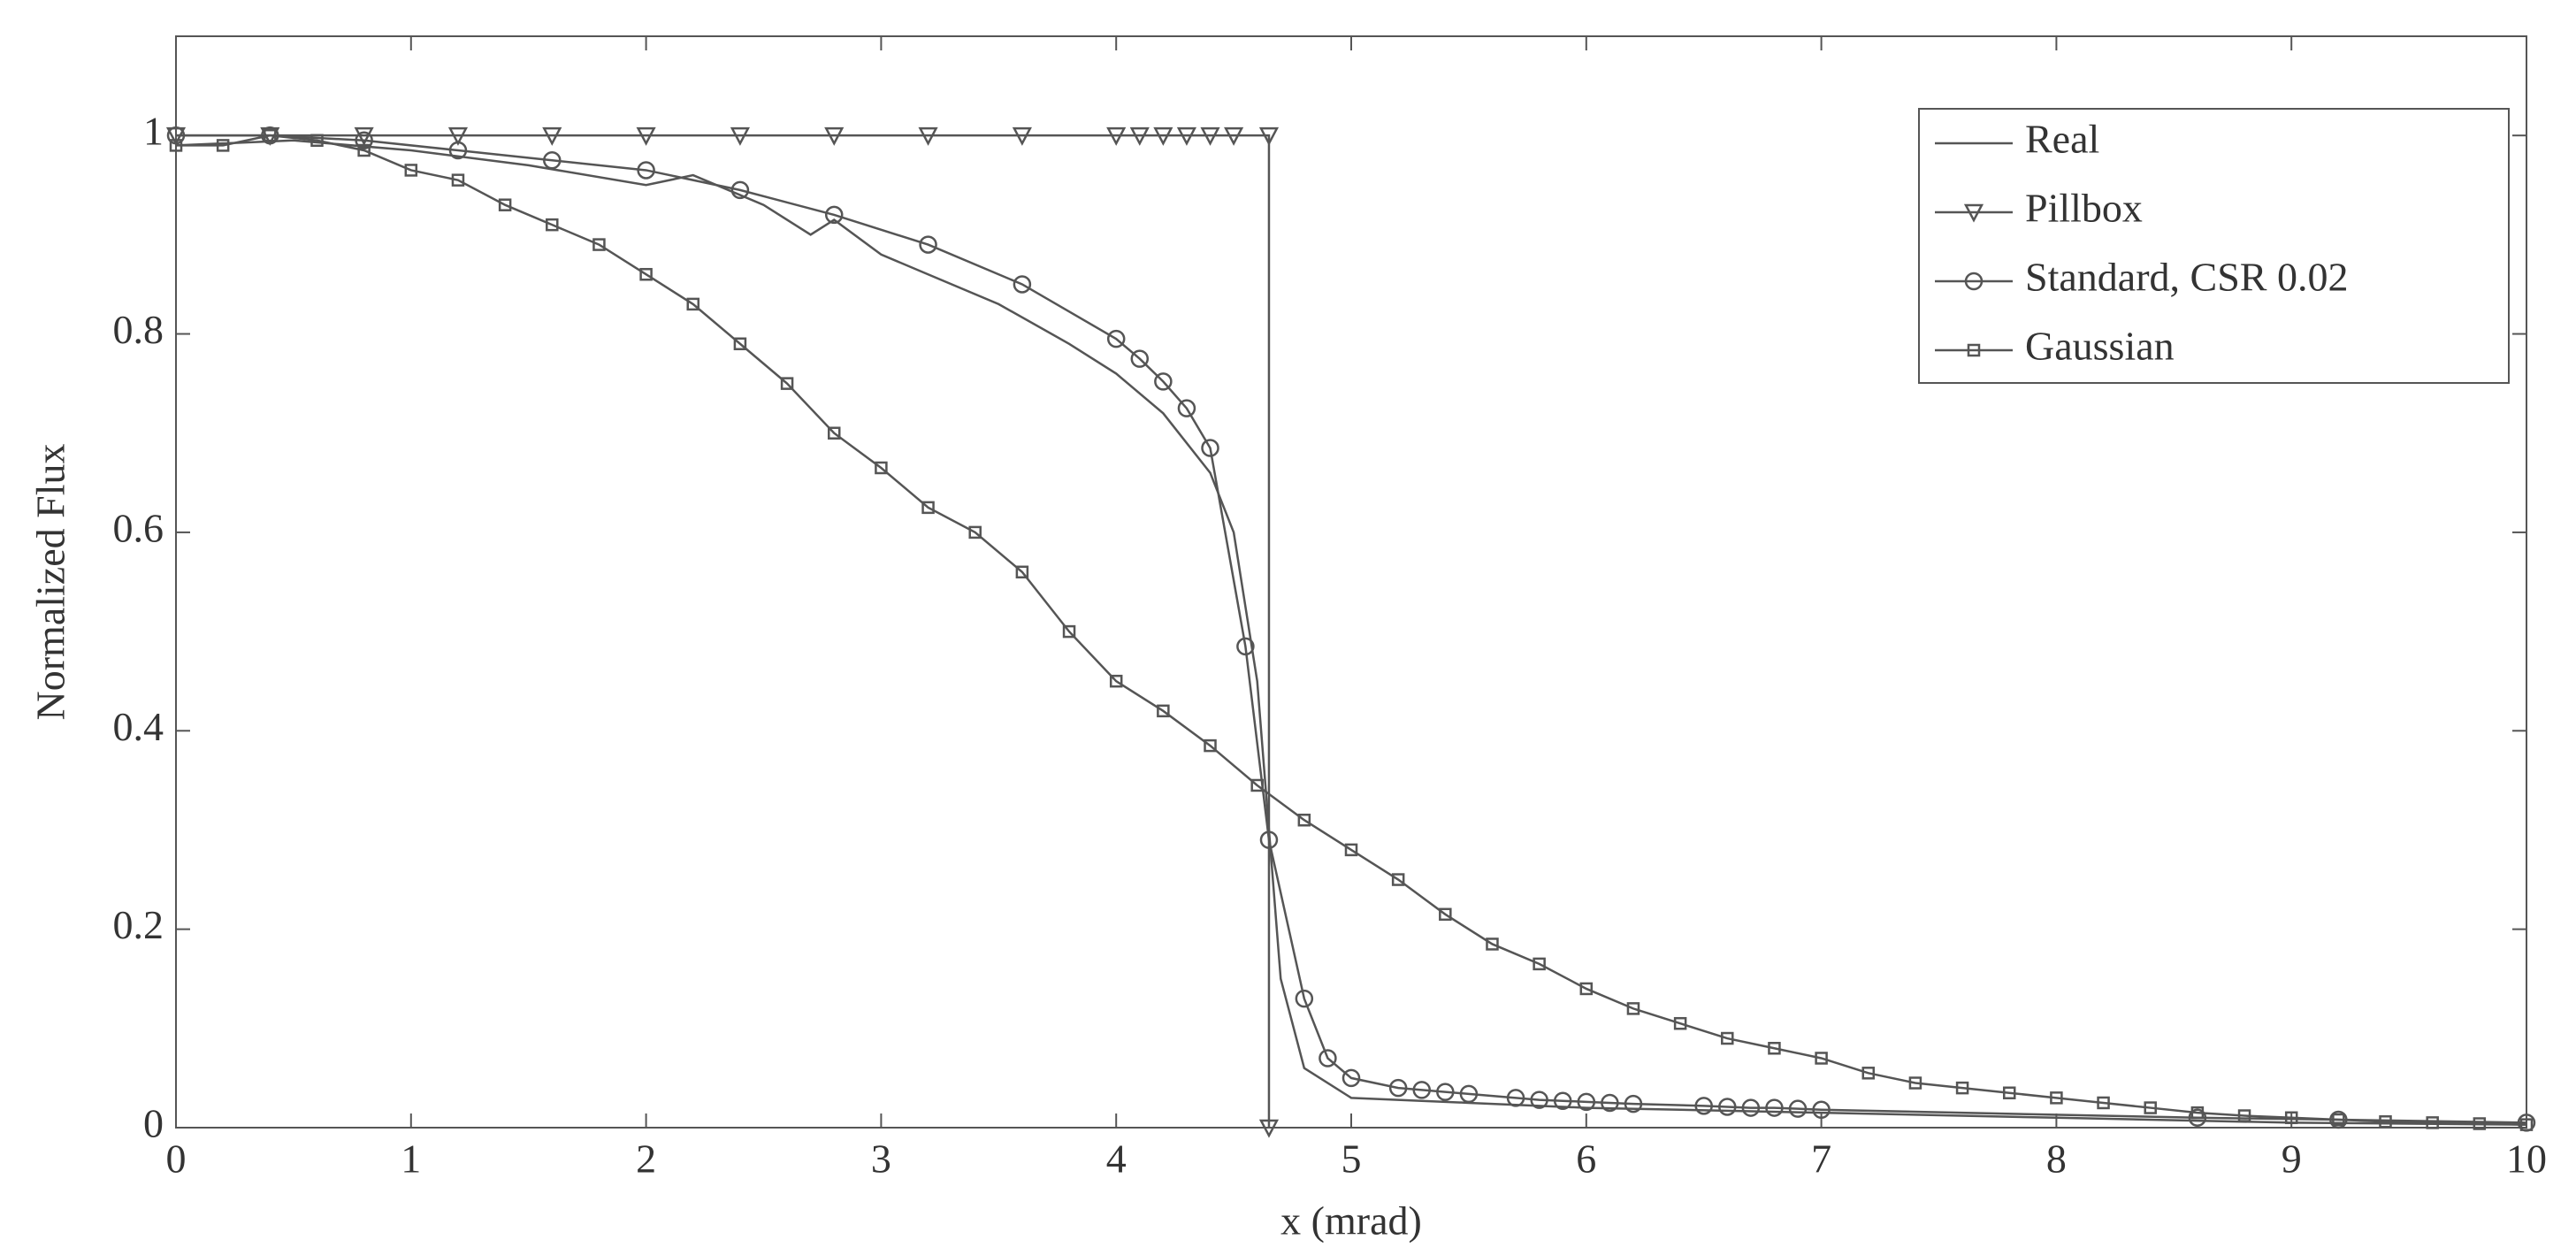  I want to click on legend-label: Gaussian, so click(2100, 346).